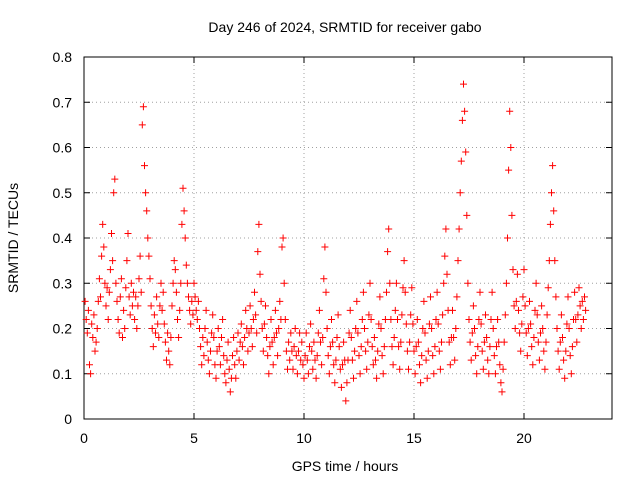  Describe the element at coordinates (414, 438) in the screenshot. I see `x-tick-label: 15` at that location.